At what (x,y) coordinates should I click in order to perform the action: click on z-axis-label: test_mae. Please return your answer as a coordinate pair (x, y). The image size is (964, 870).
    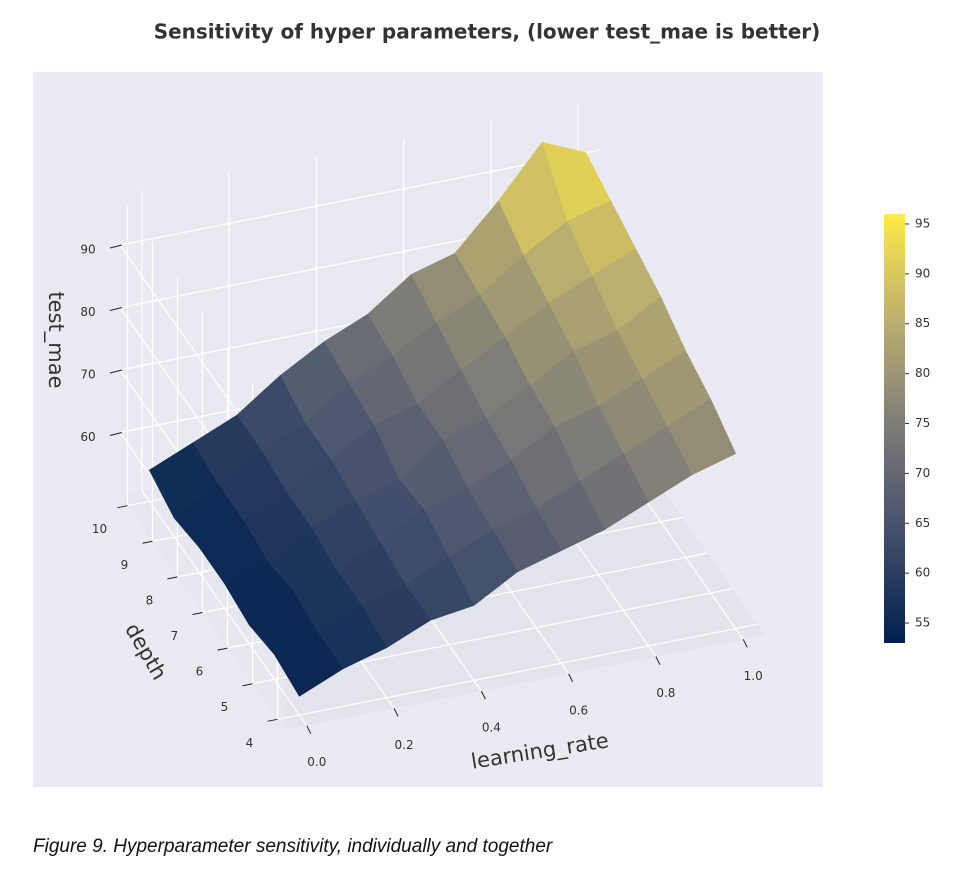
    Looking at the image, I should click on (55, 339).